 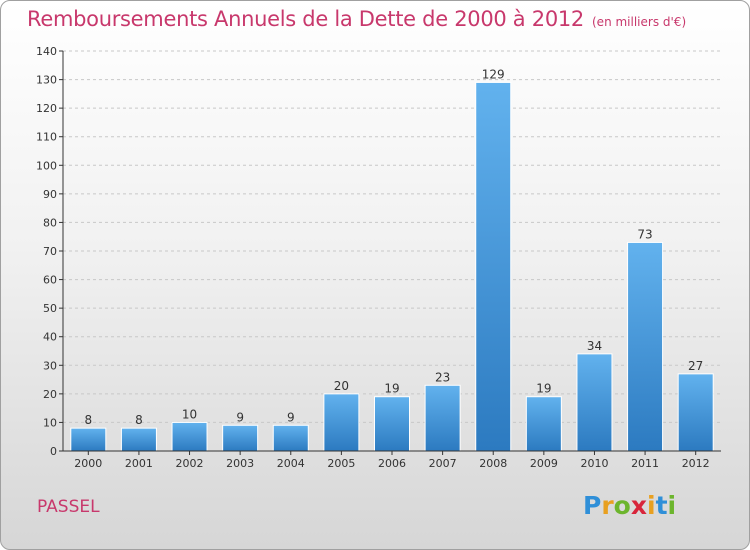 What do you see at coordinates (645, 463) in the screenshot?
I see `x-tick-label: 2011` at bounding box center [645, 463].